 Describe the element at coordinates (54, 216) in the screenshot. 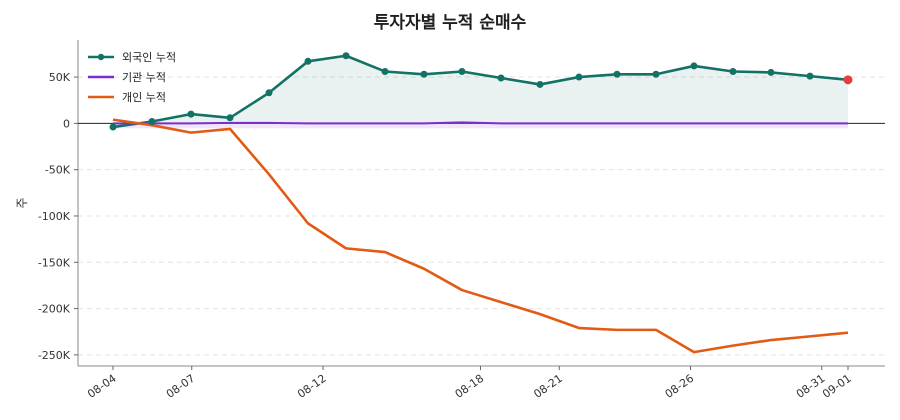

I see `y-tick-label: -100K` at that location.